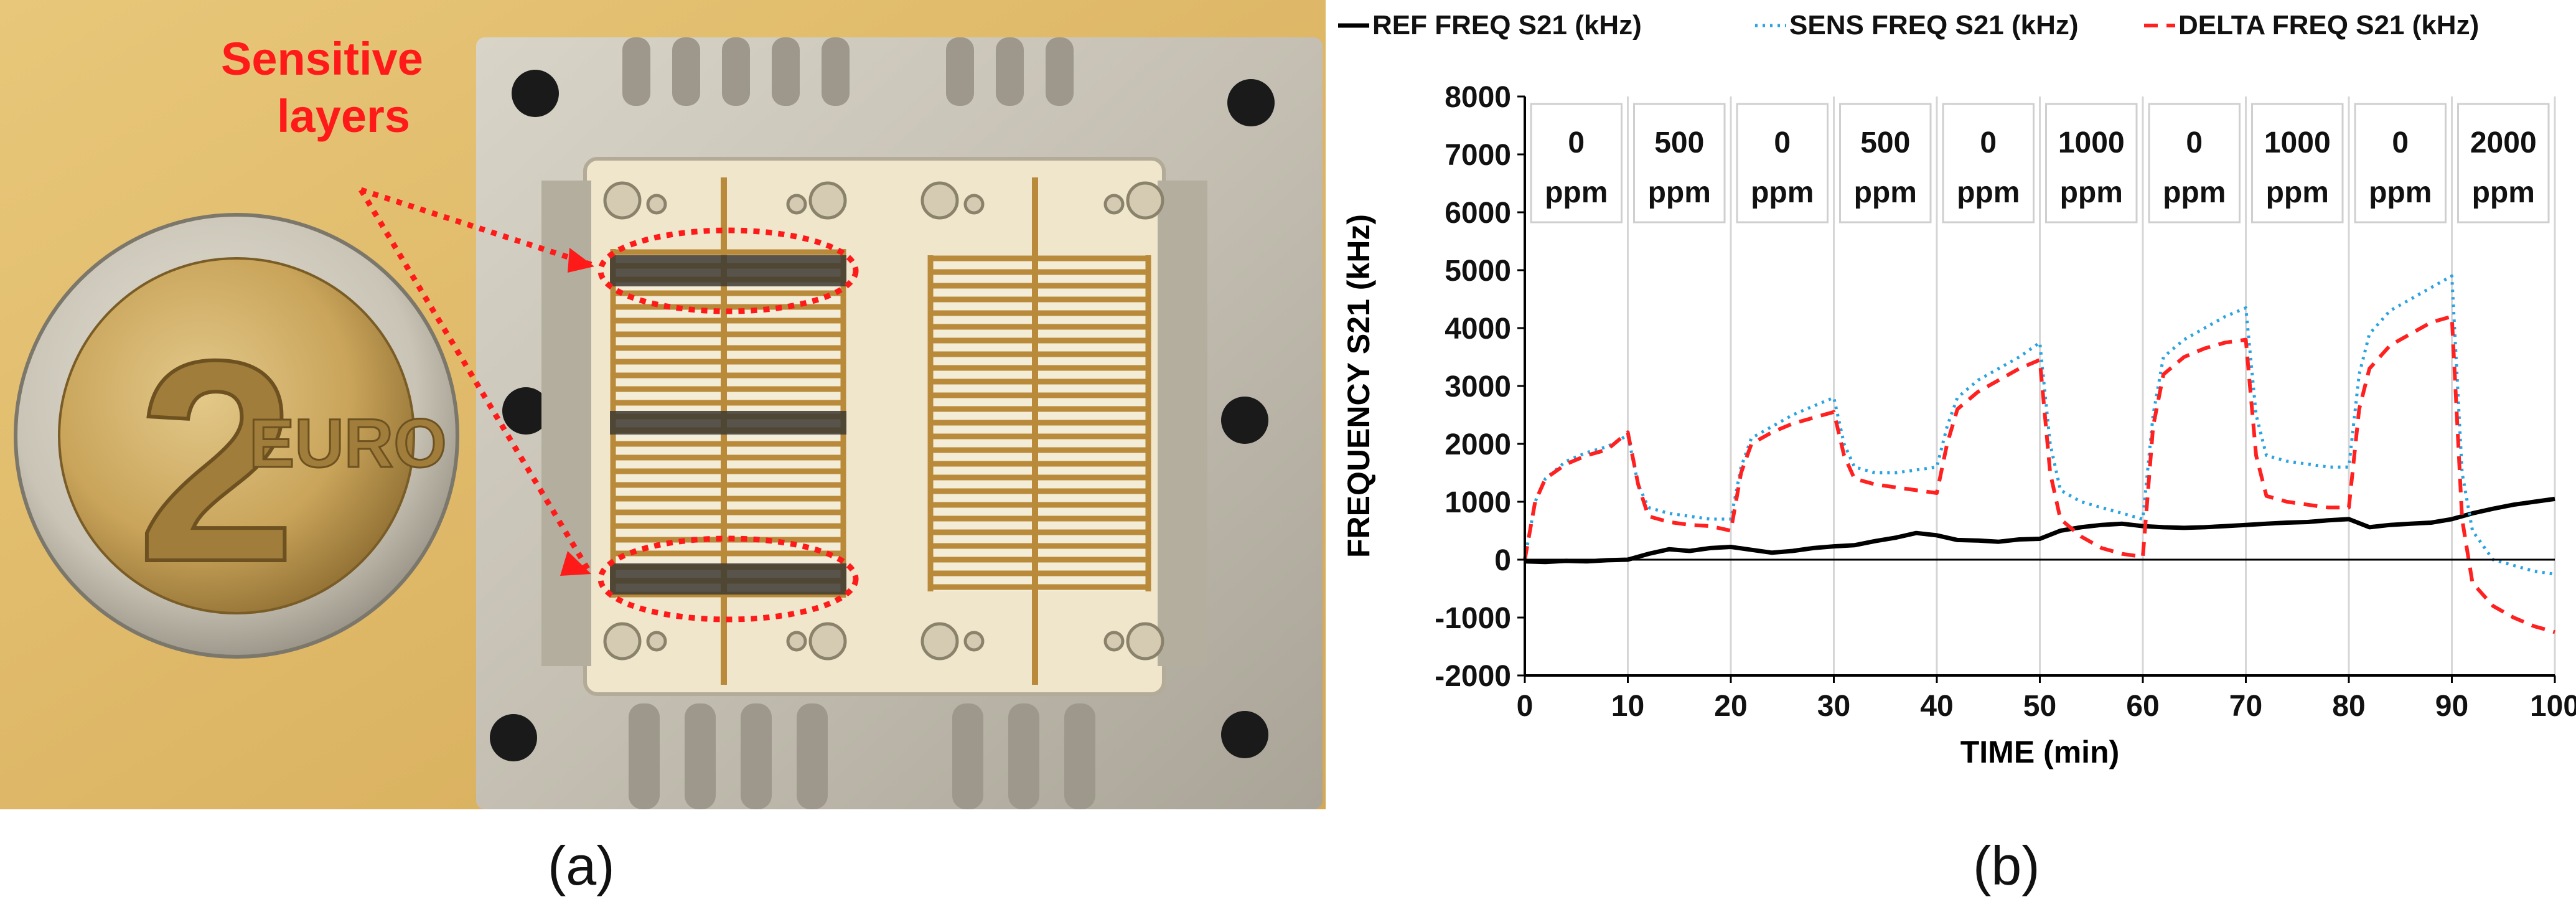 Image resolution: width=2576 pixels, height=917 pixels. Describe the element at coordinates (2553, 706) in the screenshot. I see `x-tick-label: 100` at that location.